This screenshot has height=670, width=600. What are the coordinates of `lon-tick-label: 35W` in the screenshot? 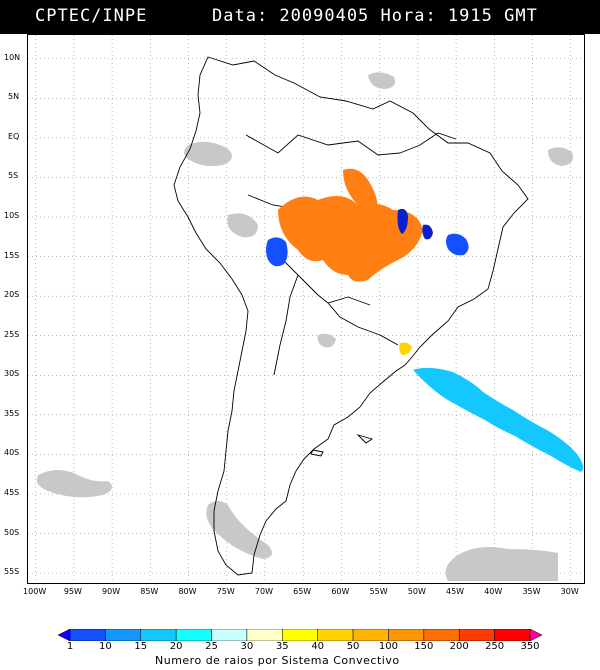 It's located at (531, 591).